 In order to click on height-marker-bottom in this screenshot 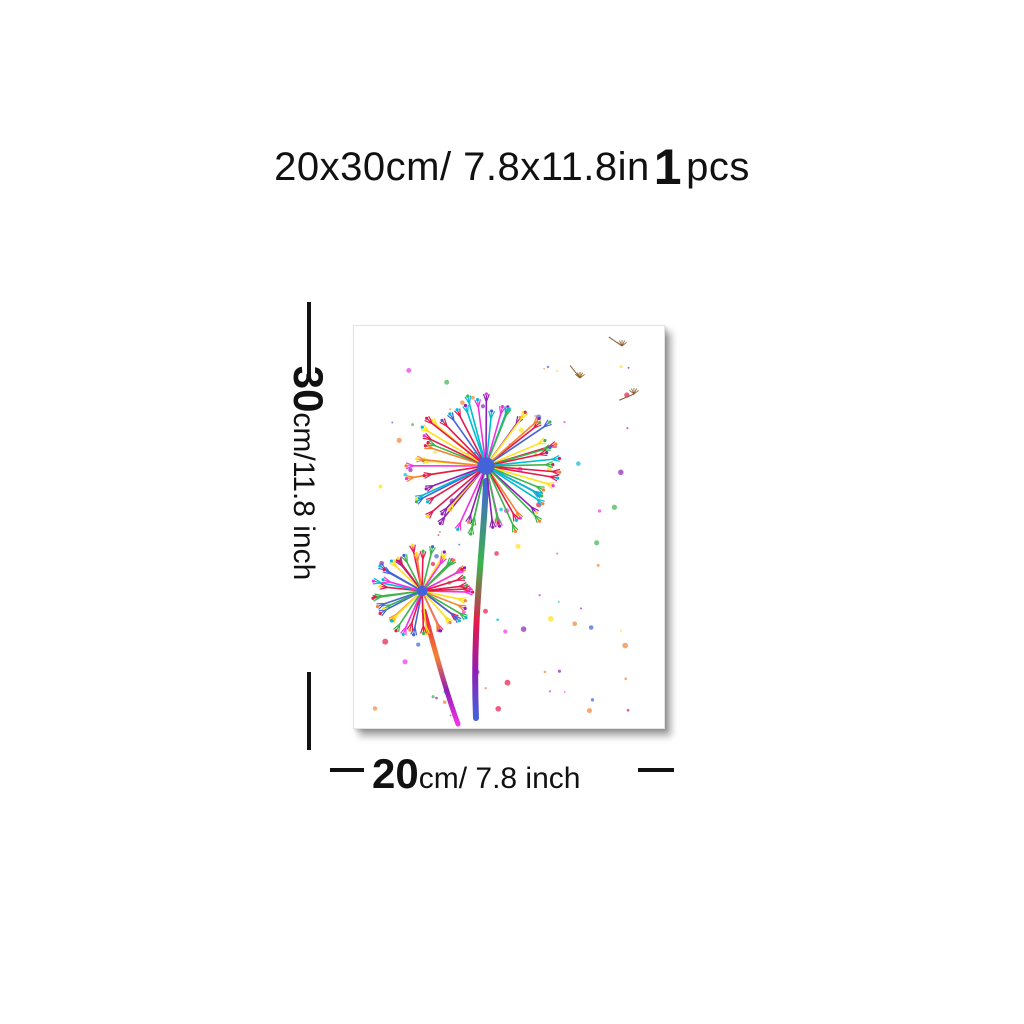, I will do `click(309, 711)`.